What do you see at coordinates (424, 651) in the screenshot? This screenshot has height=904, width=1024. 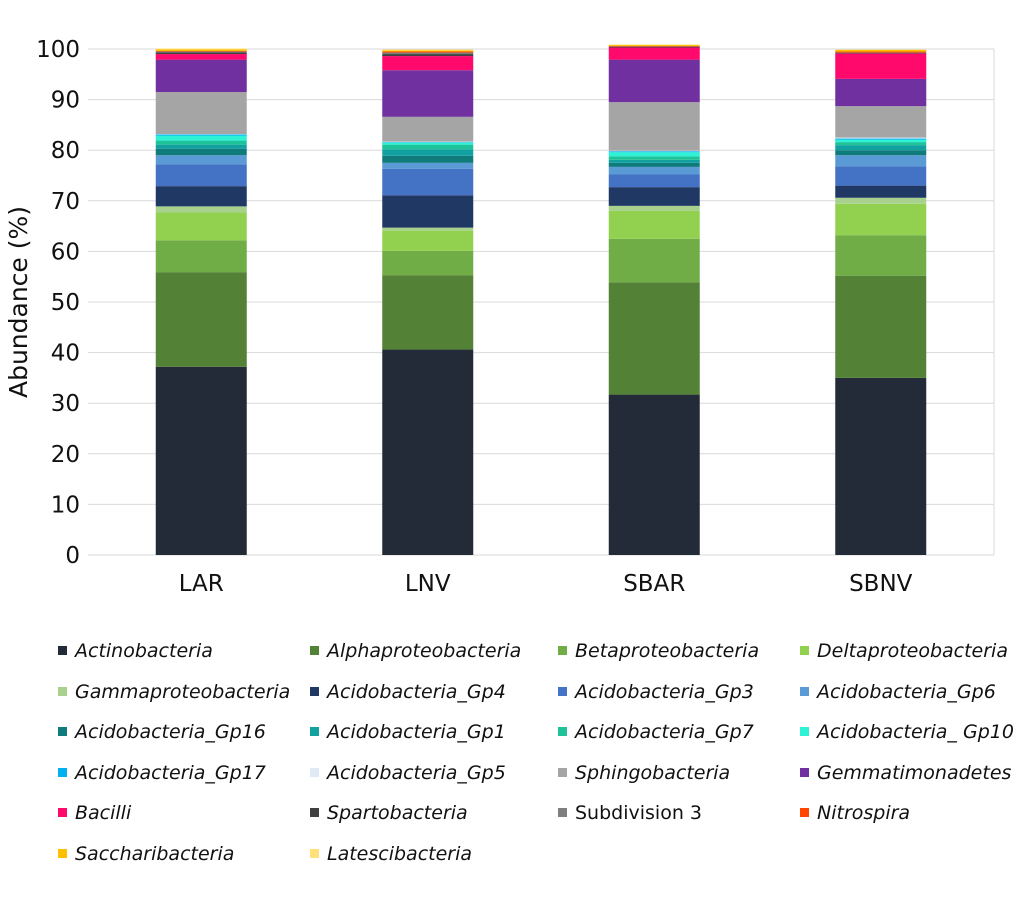 I see `legend-label: Alphaproteobacteria` at bounding box center [424, 651].